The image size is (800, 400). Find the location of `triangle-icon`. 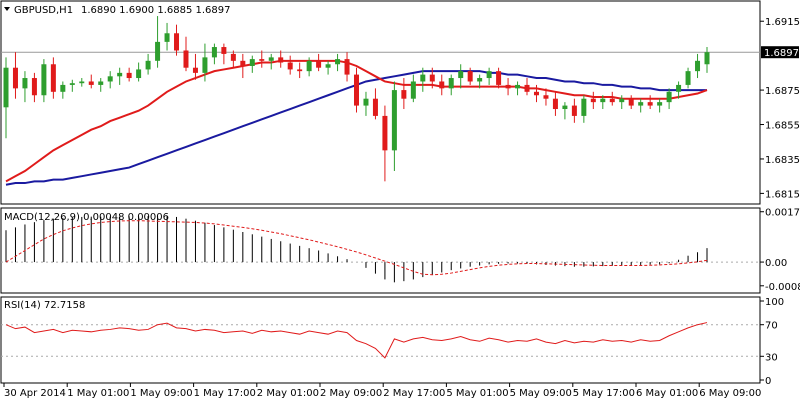

triangle-icon is located at coordinates (7, 9).